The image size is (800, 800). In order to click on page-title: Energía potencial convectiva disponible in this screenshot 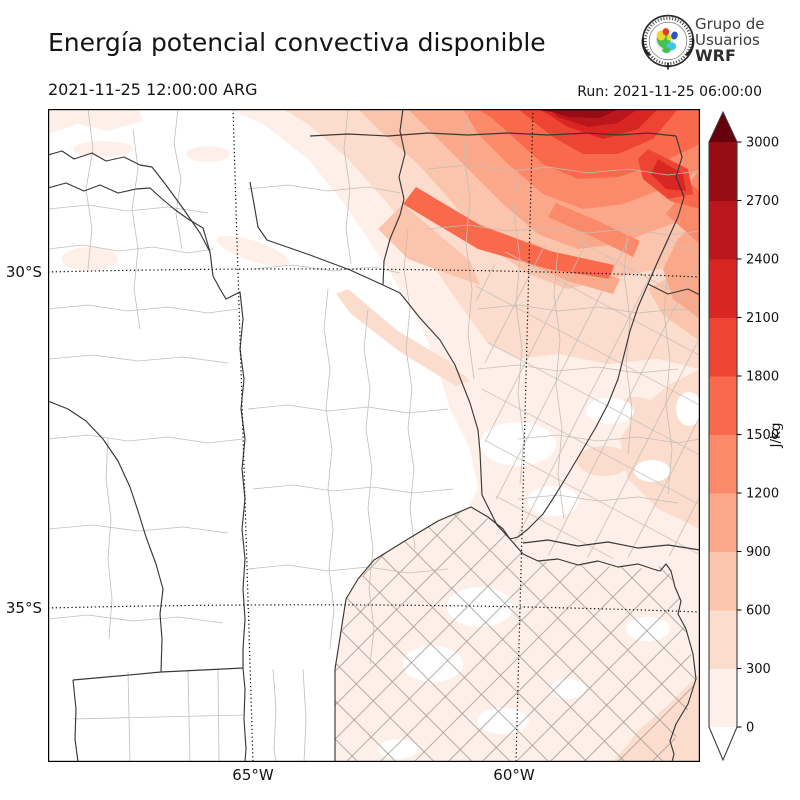, I will do `click(297, 42)`.